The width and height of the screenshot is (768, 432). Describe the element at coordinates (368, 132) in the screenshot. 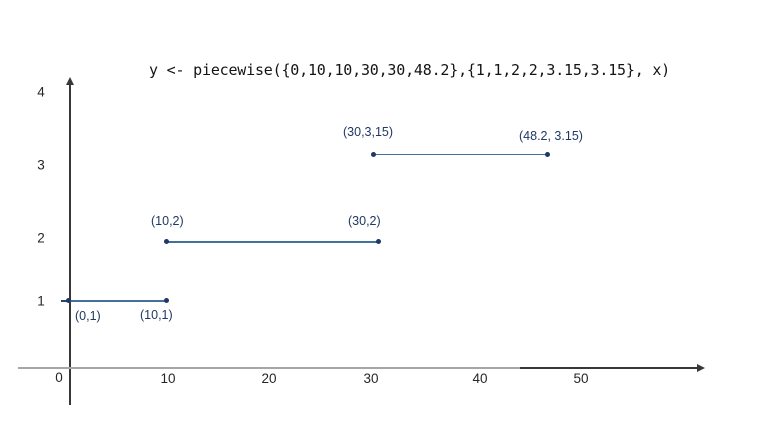

I see `point-label-30-315: (30,3,15)` at that location.